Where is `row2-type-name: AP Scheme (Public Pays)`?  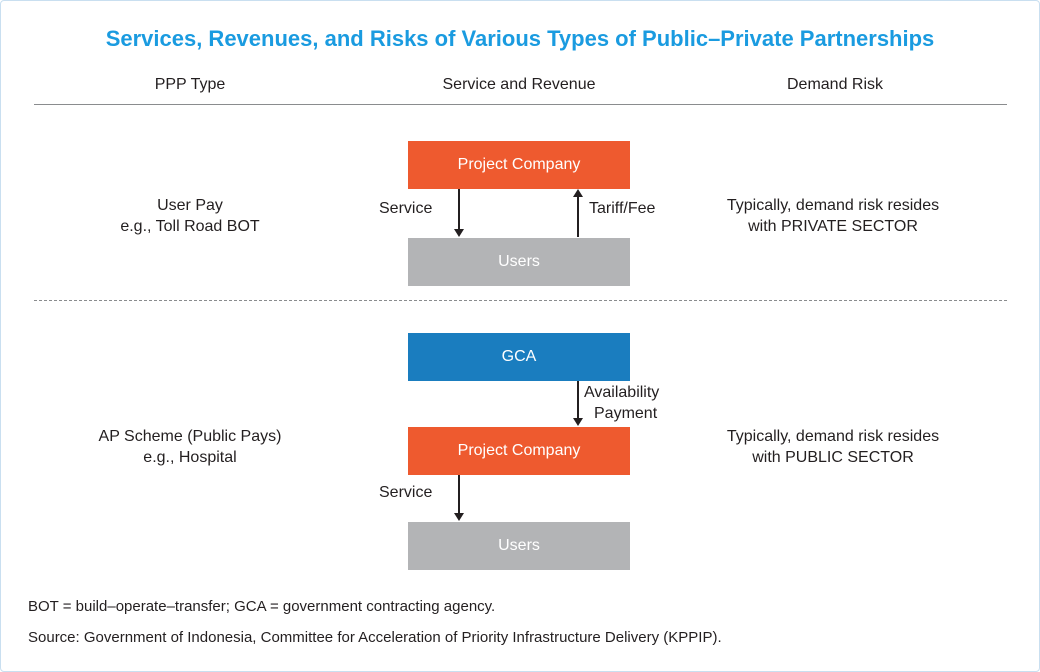
row2-type-name: AP Scheme (Public Pays) is located at coordinates (190, 436).